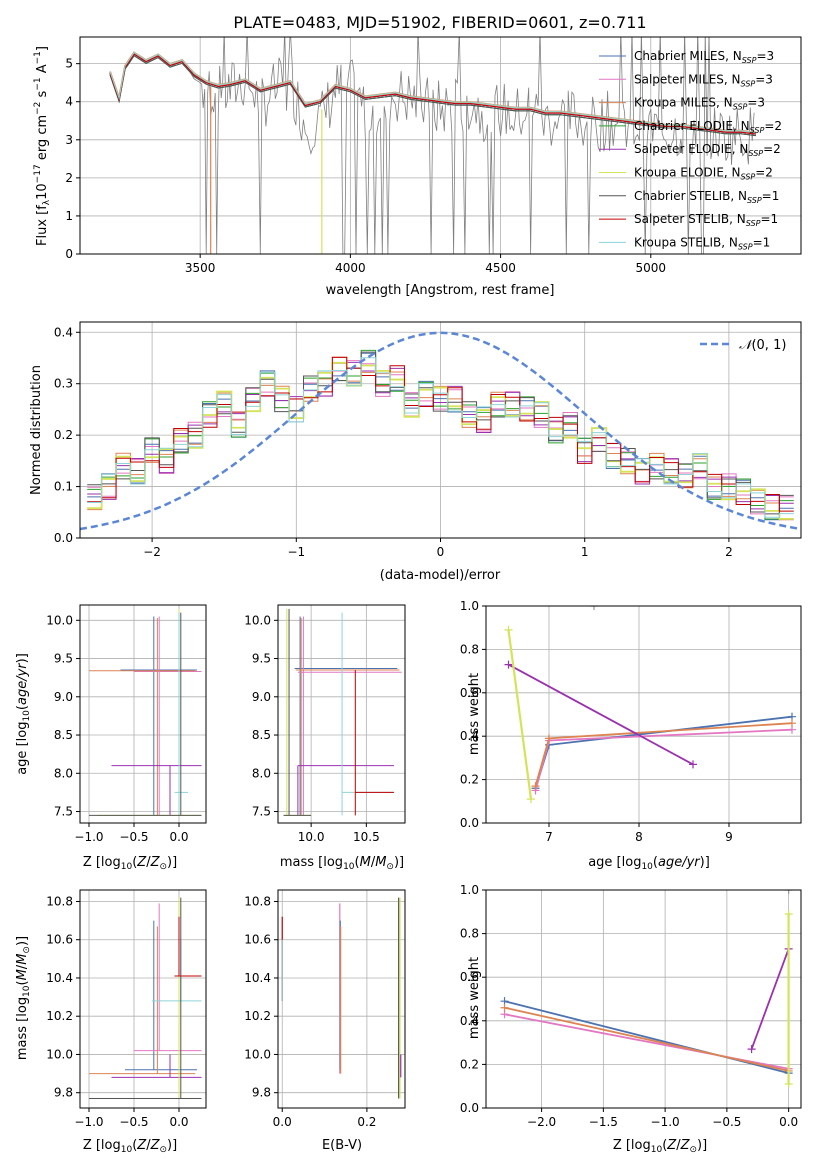  I want to click on massz-ytick-label: 10.6, so click(59, 940).